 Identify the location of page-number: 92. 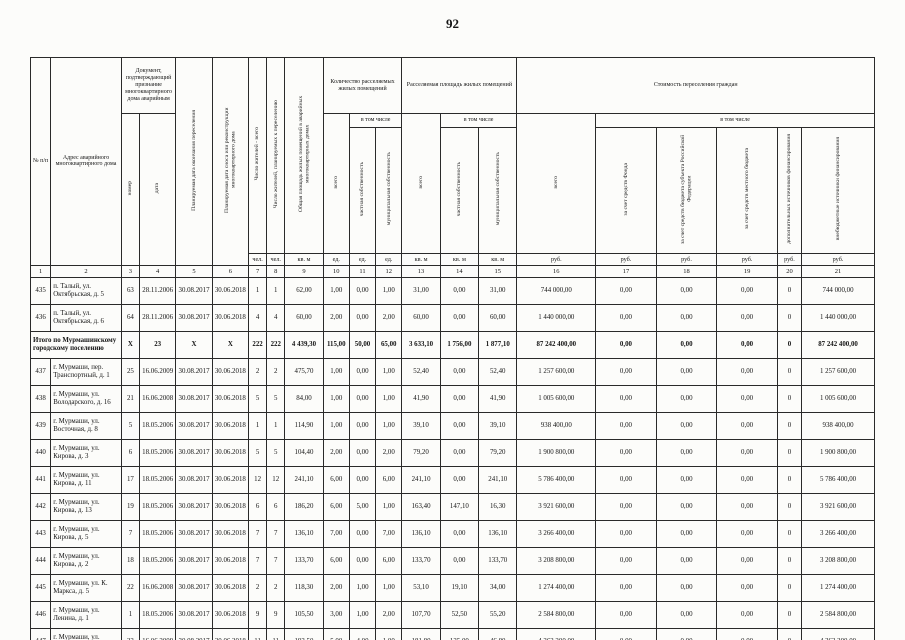
(452, 23).